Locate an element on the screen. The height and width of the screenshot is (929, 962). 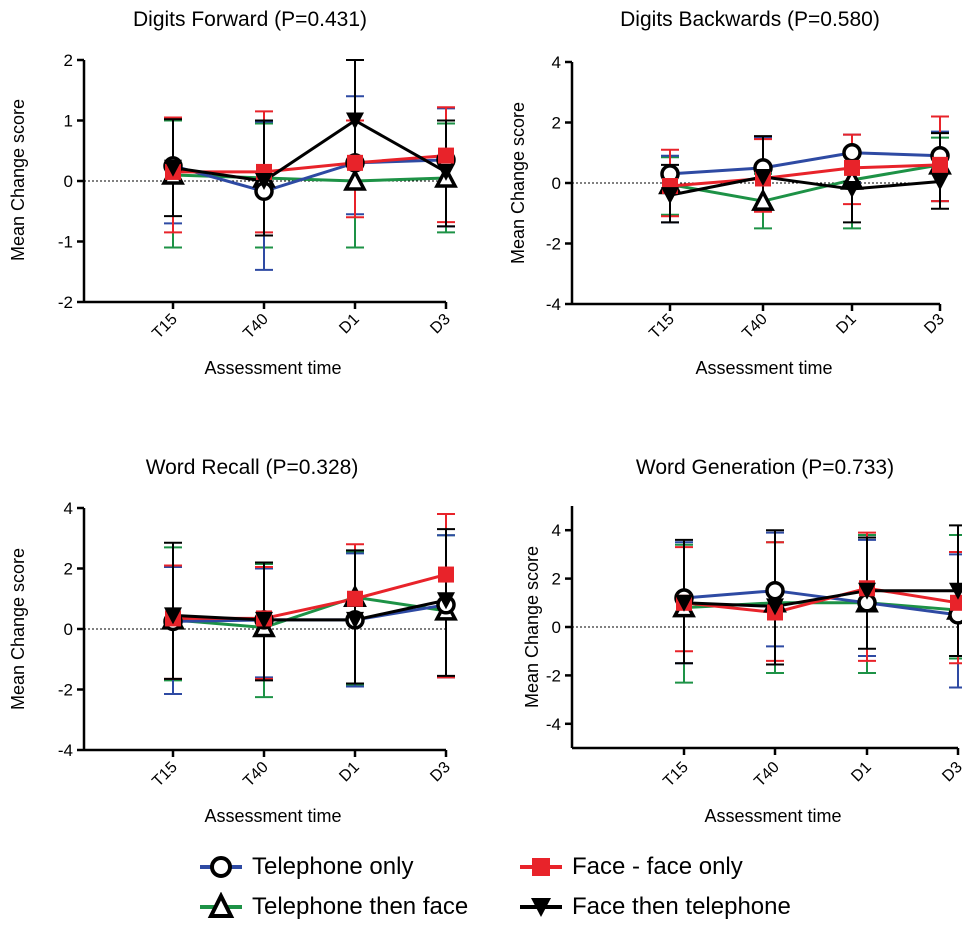
legend-label: Face - face only is located at coordinates (657, 866).